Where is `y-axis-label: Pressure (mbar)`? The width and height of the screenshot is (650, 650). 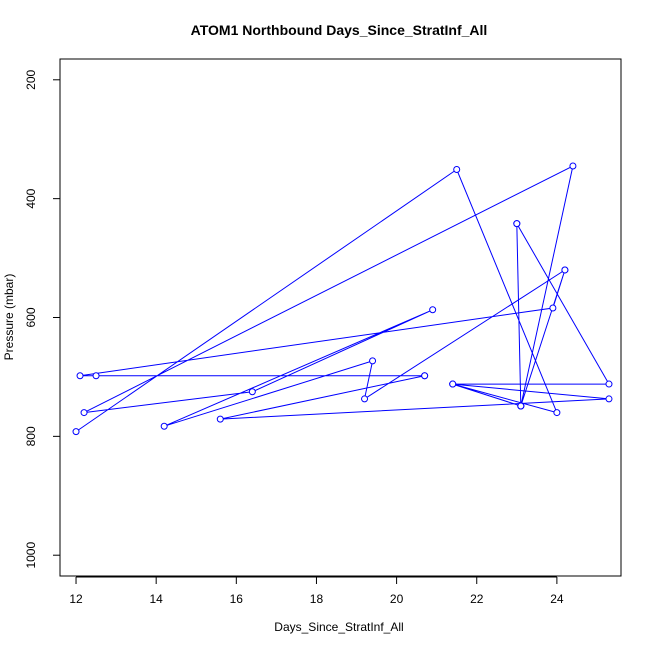 y-axis-label: Pressure (mbar) is located at coordinates (9, 317).